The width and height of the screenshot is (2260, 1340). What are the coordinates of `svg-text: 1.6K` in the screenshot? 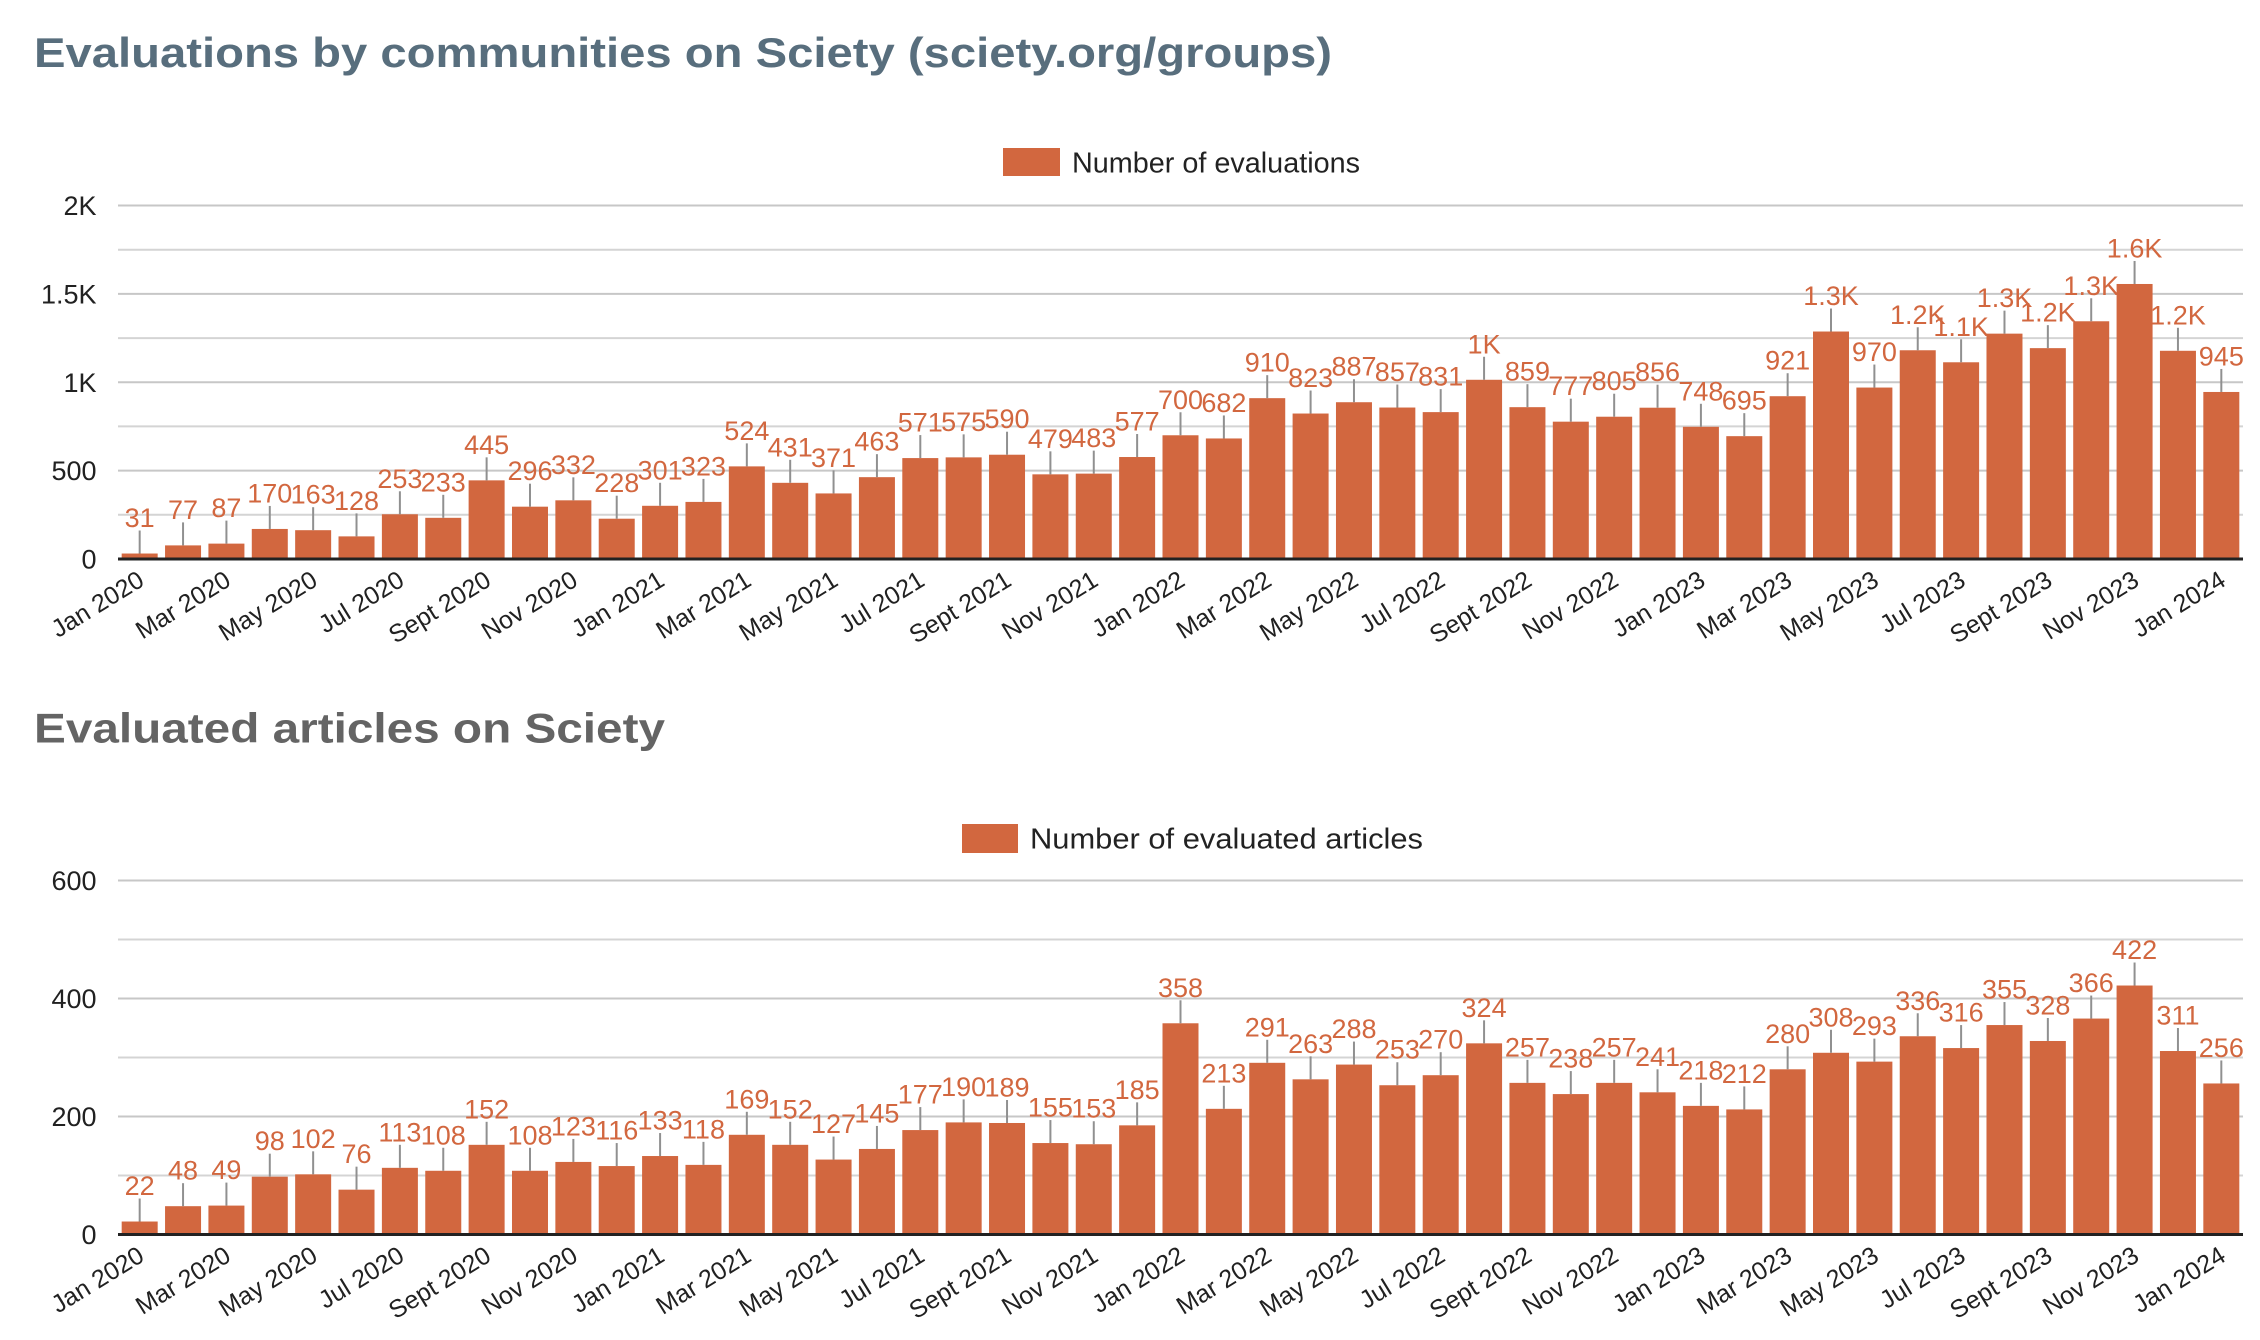 It's located at (2135, 248).